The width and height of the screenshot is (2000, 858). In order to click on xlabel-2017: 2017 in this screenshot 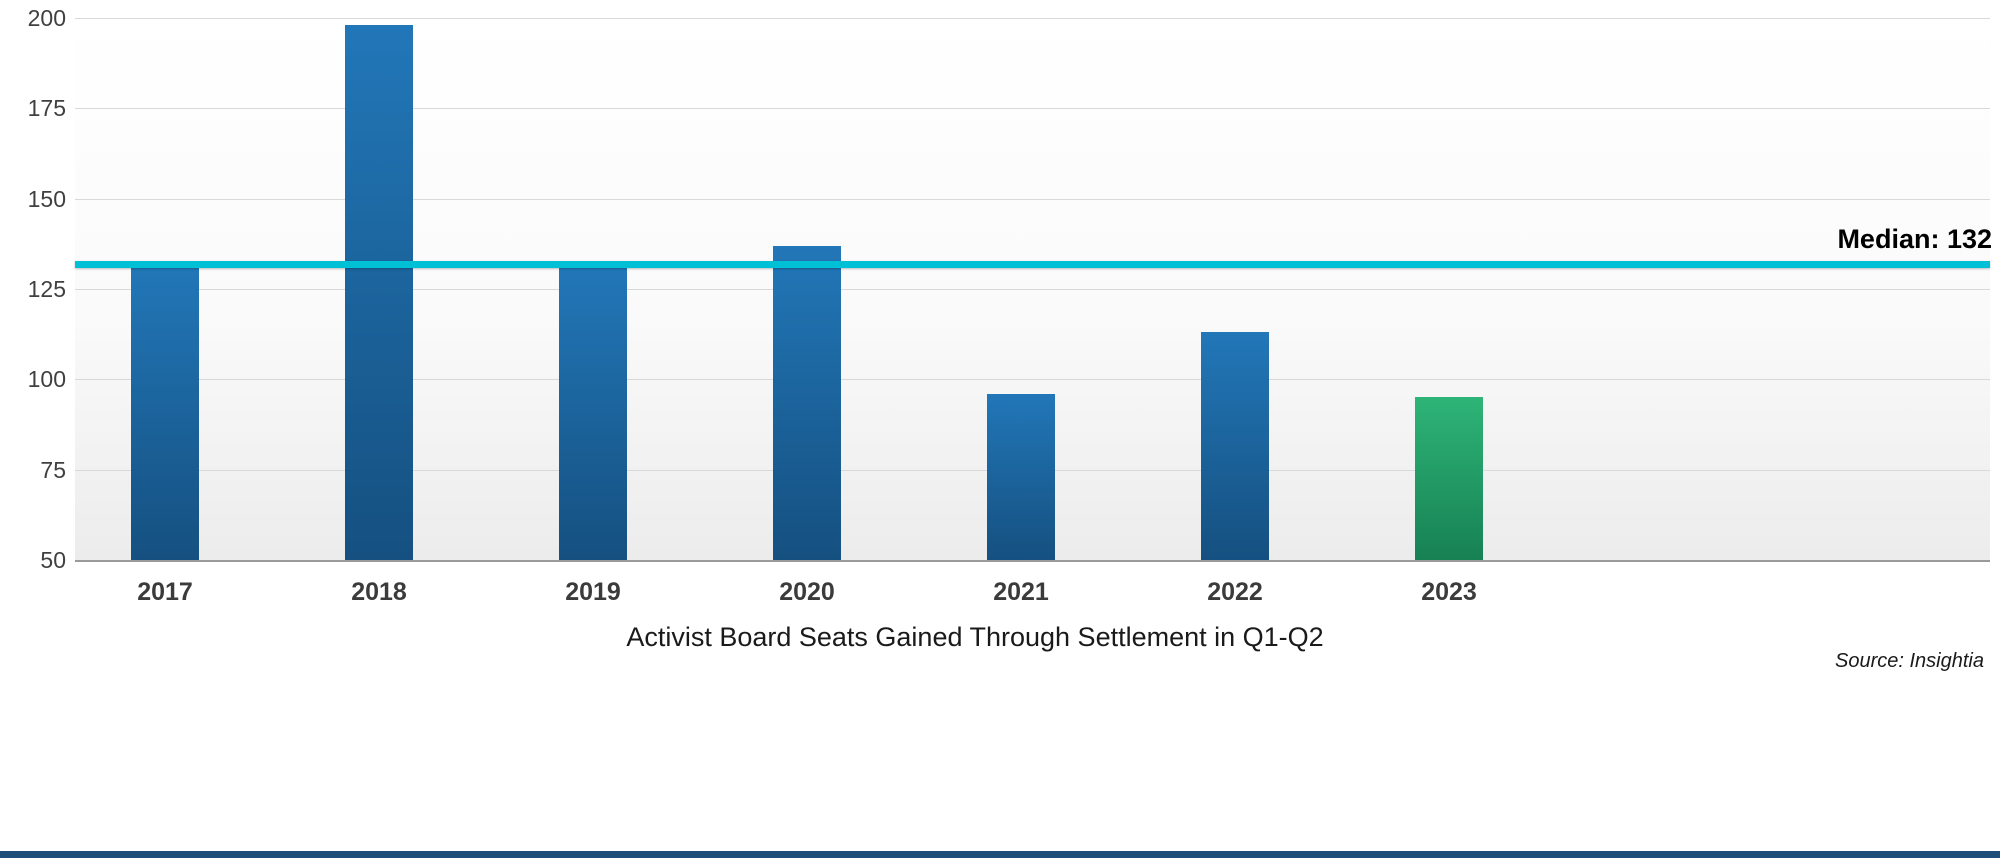, I will do `click(165, 592)`.